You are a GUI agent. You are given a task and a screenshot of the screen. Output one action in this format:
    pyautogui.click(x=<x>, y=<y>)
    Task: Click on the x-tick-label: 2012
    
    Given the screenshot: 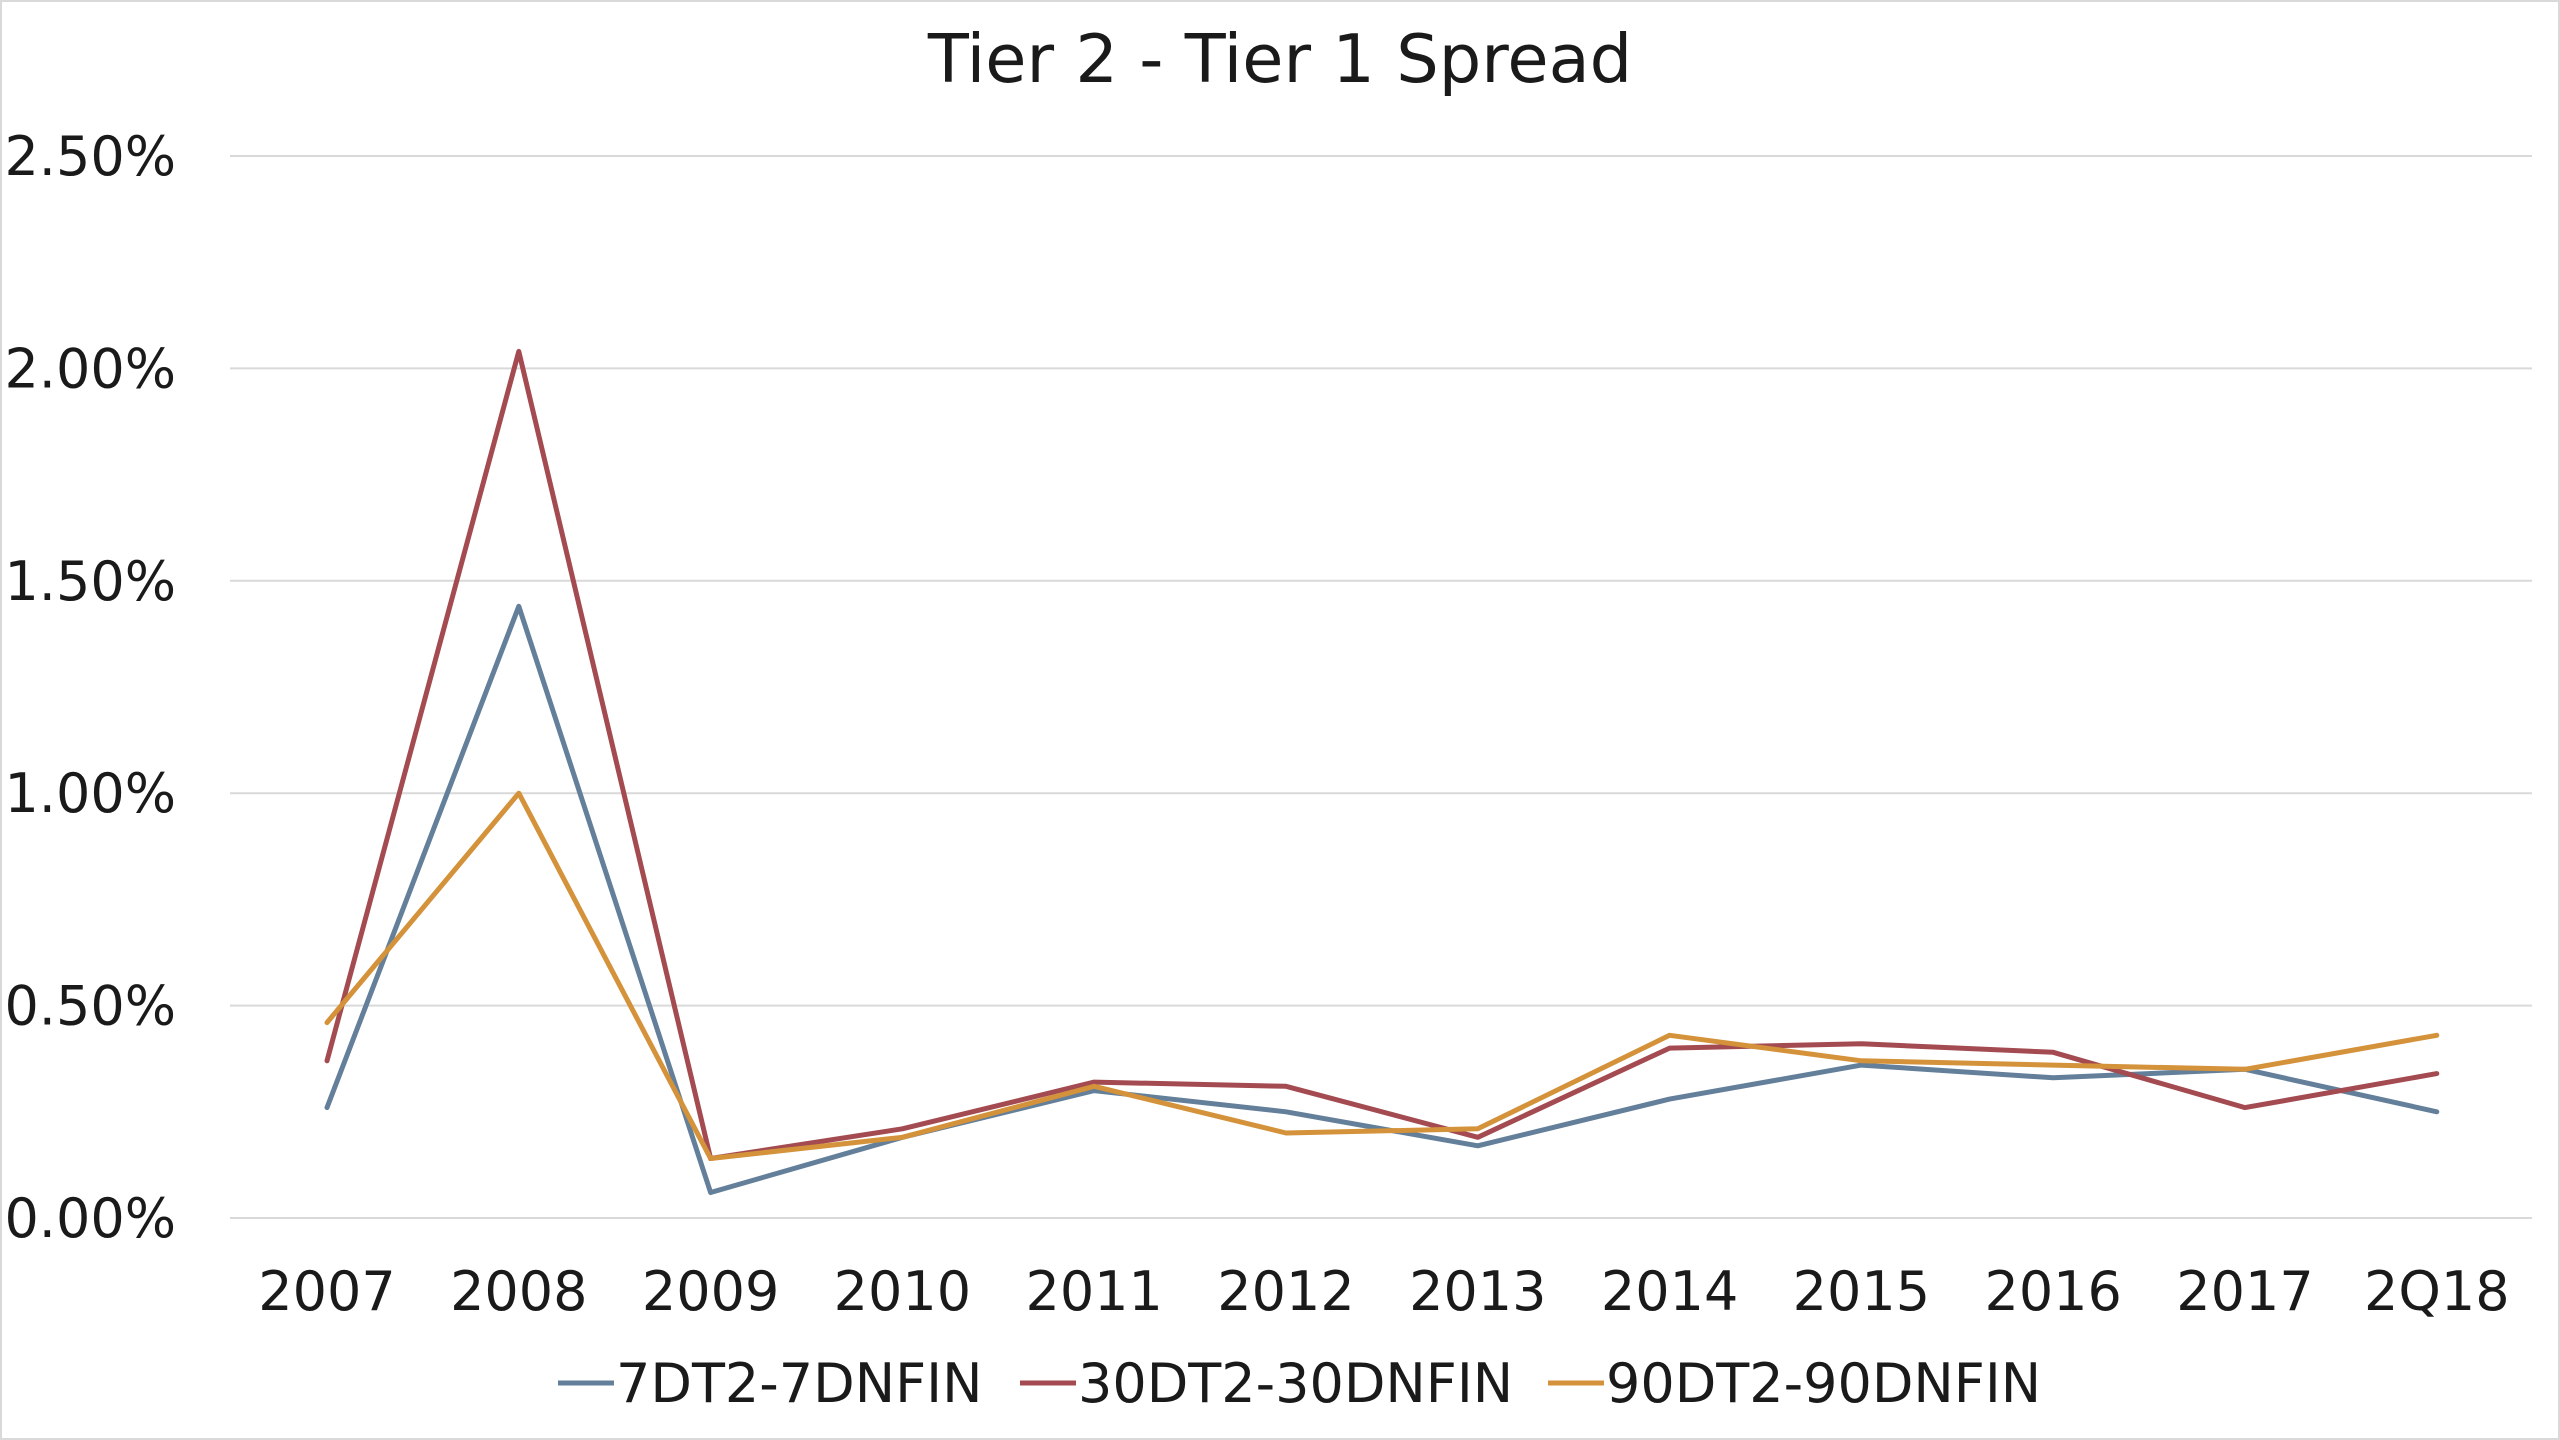 What is the action you would take?
    pyautogui.click(x=1285, y=1291)
    